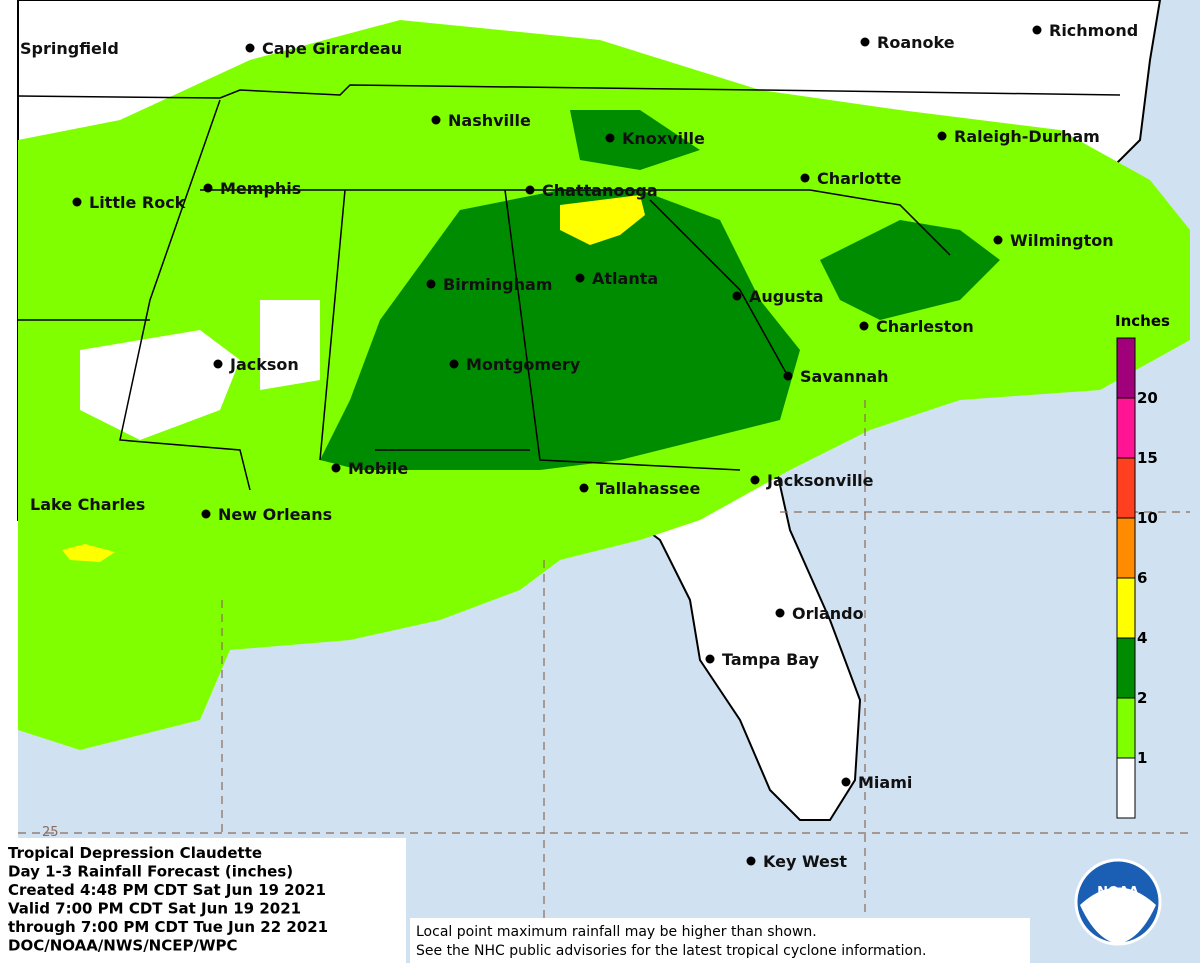  I want to click on city-label: Raleigh-Durham, so click(1027, 136).